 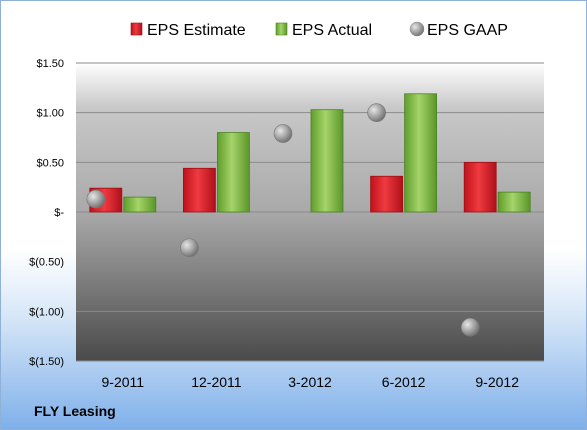 I want to click on y-tick-label: $0.50, so click(x=50, y=163).